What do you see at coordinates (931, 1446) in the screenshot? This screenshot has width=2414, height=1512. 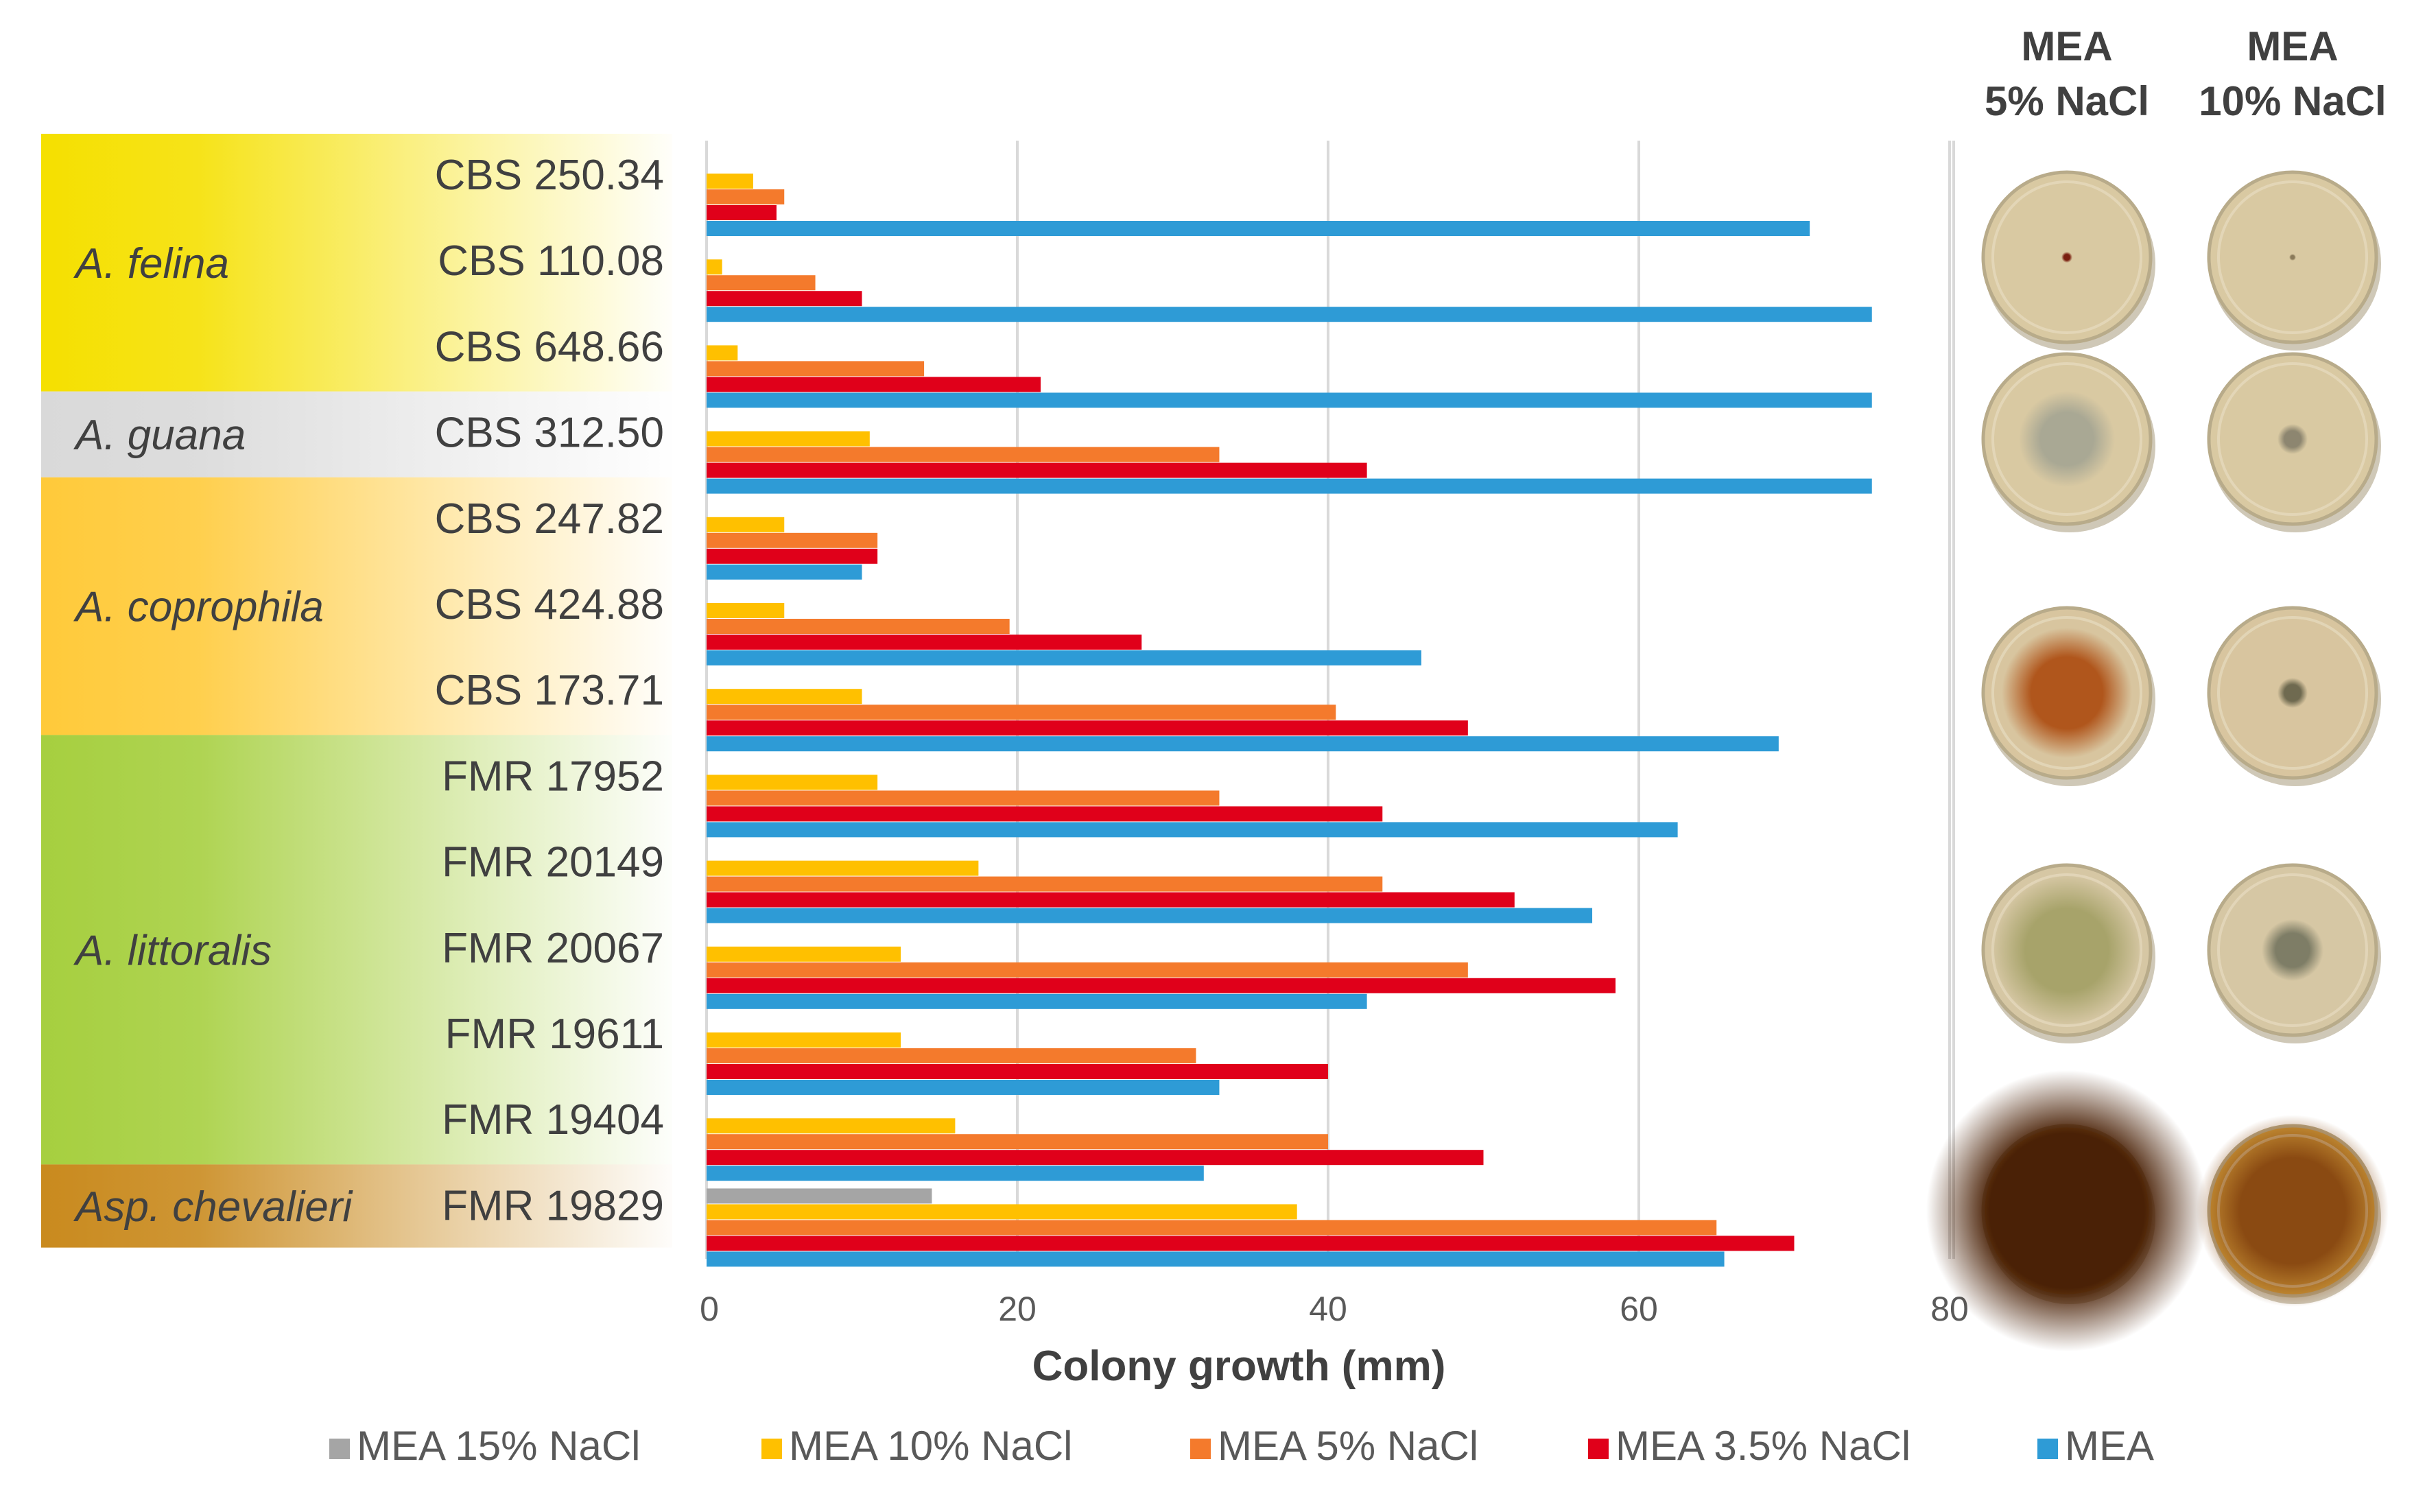 I see `legend-label: MEA 10% NaCl` at bounding box center [931, 1446].